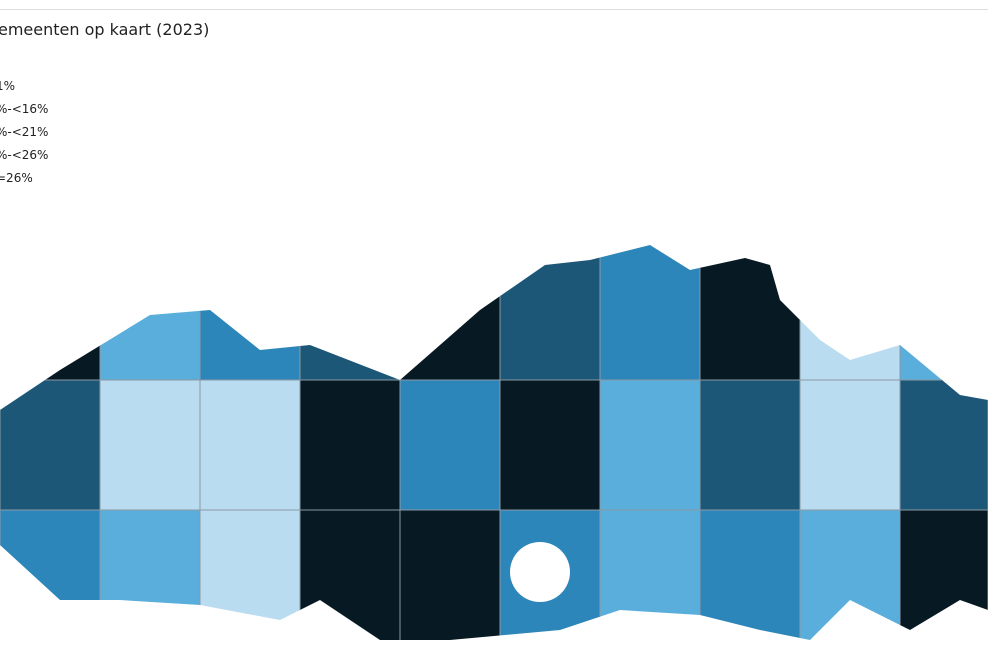  Describe the element at coordinates (16, 178) in the screenshot. I see `legend-item: =26%` at that location.